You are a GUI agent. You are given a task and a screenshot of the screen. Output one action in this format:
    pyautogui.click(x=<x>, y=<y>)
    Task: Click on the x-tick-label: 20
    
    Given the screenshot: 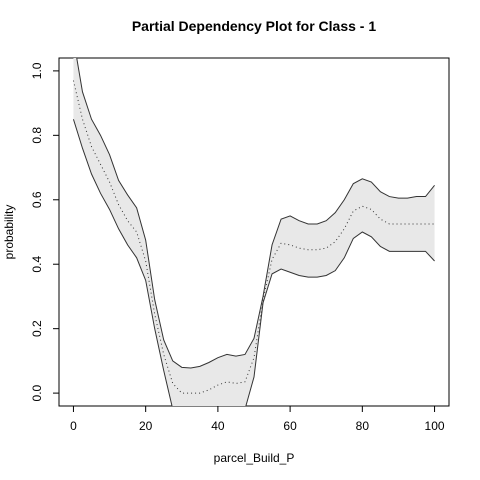 What is the action you would take?
    pyautogui.click(x=146, y=426)
    